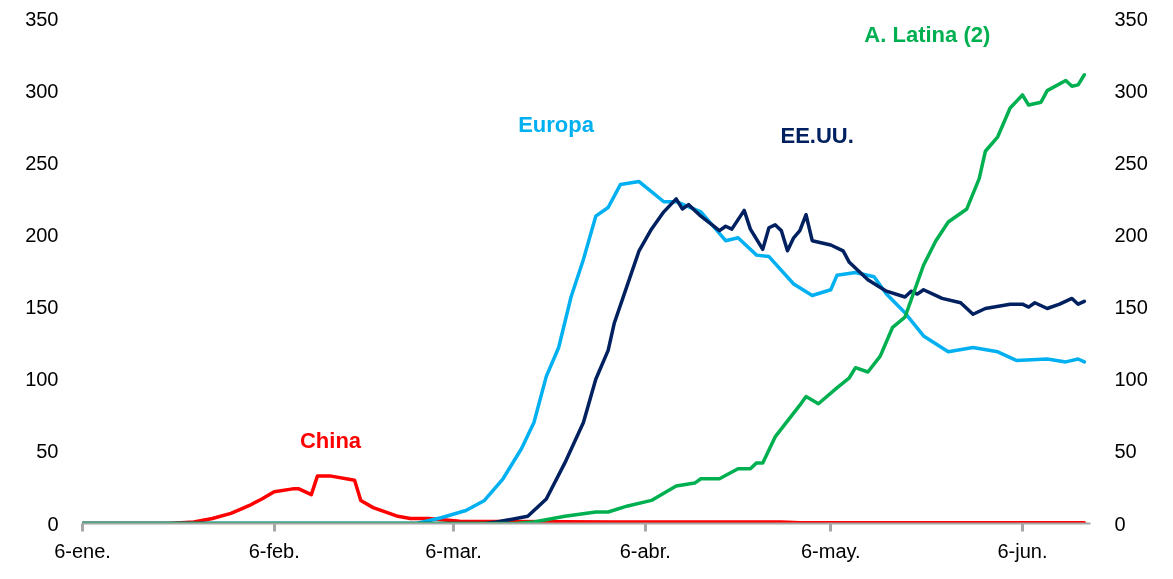  Describe the element at coordinates (42, 307) in the screenshot. I see `y-tick-label: 150` at that location.